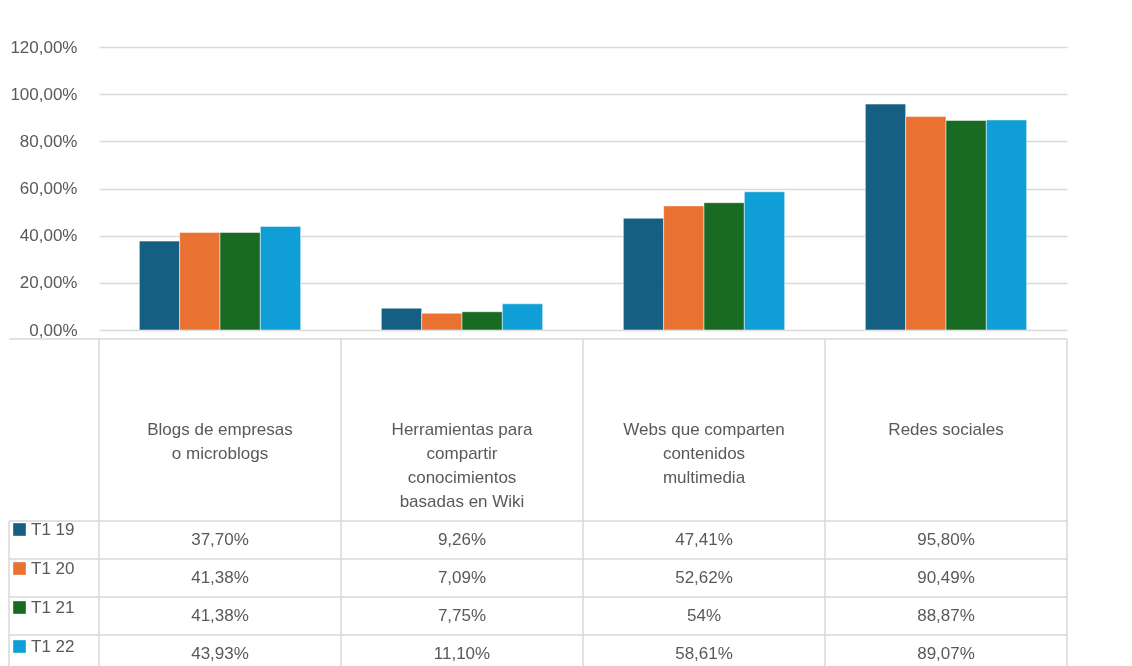 The image size is (1132, 666). I want to click on x-tick-label: Webs que comparten contenidos multimedia, so click(704, 453).